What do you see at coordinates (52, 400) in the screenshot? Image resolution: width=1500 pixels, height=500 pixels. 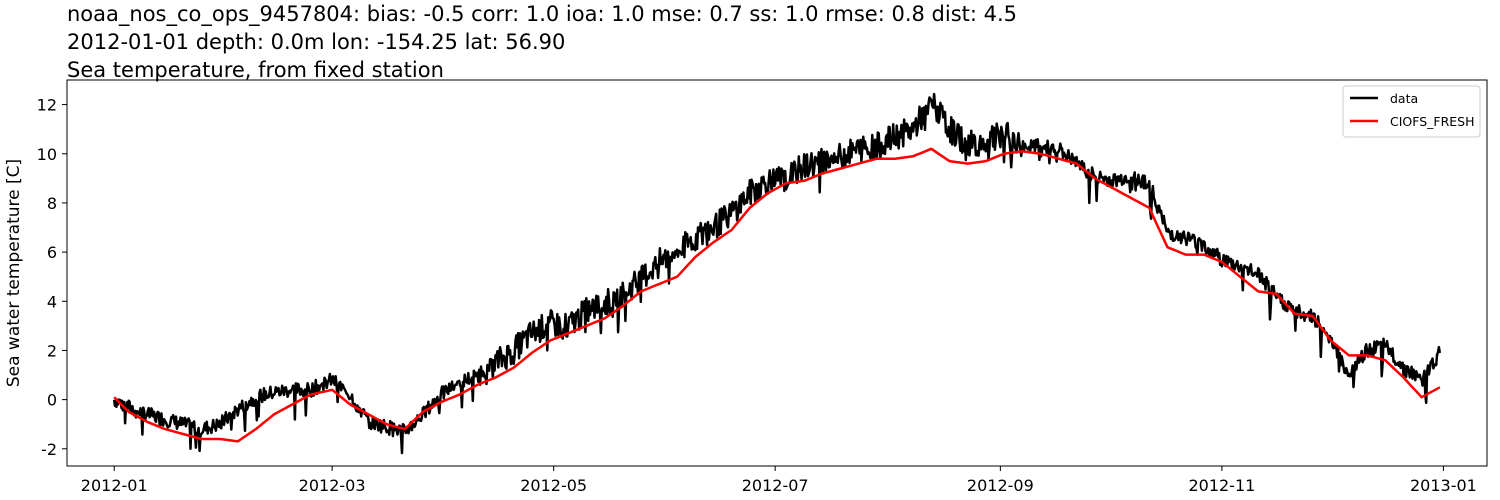 I see `y-tick-label: 0` at bounding box center [52, 400].